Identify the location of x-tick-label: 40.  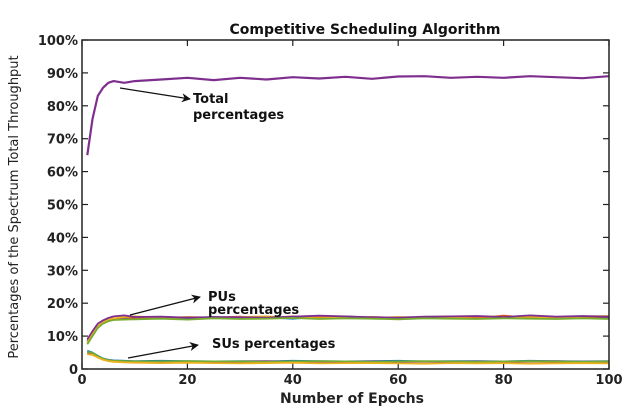
(293, 380).